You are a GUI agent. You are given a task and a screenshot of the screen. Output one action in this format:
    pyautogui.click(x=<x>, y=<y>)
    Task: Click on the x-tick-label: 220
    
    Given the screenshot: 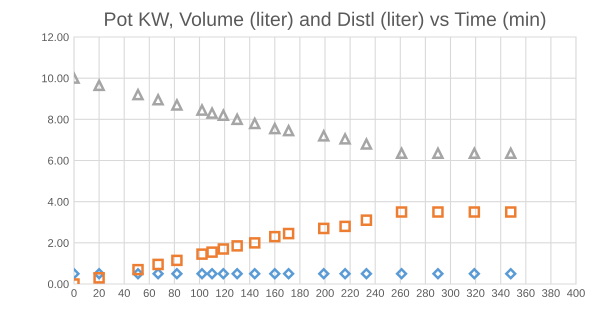 What is the action you would take?
    pyautogui.click(x=350, y=293)
    